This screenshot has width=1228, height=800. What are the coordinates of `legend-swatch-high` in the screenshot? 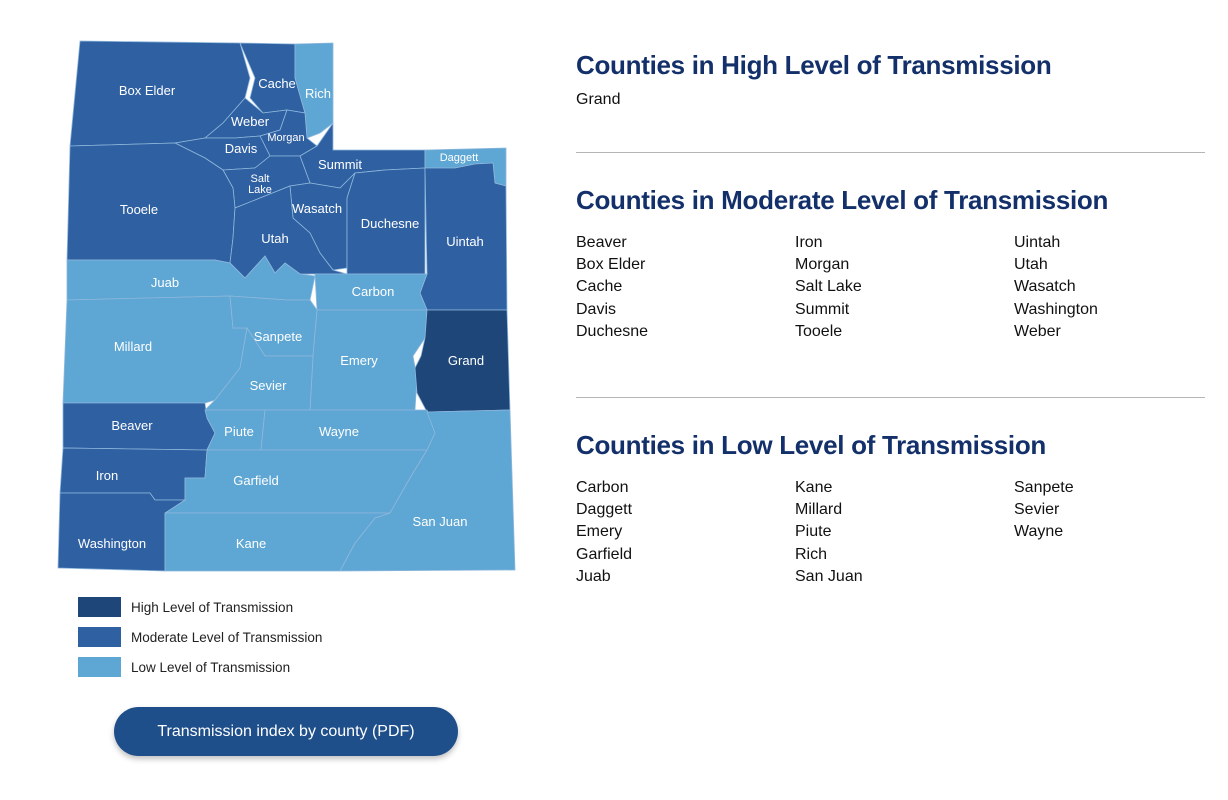 It's located at (99, 607).